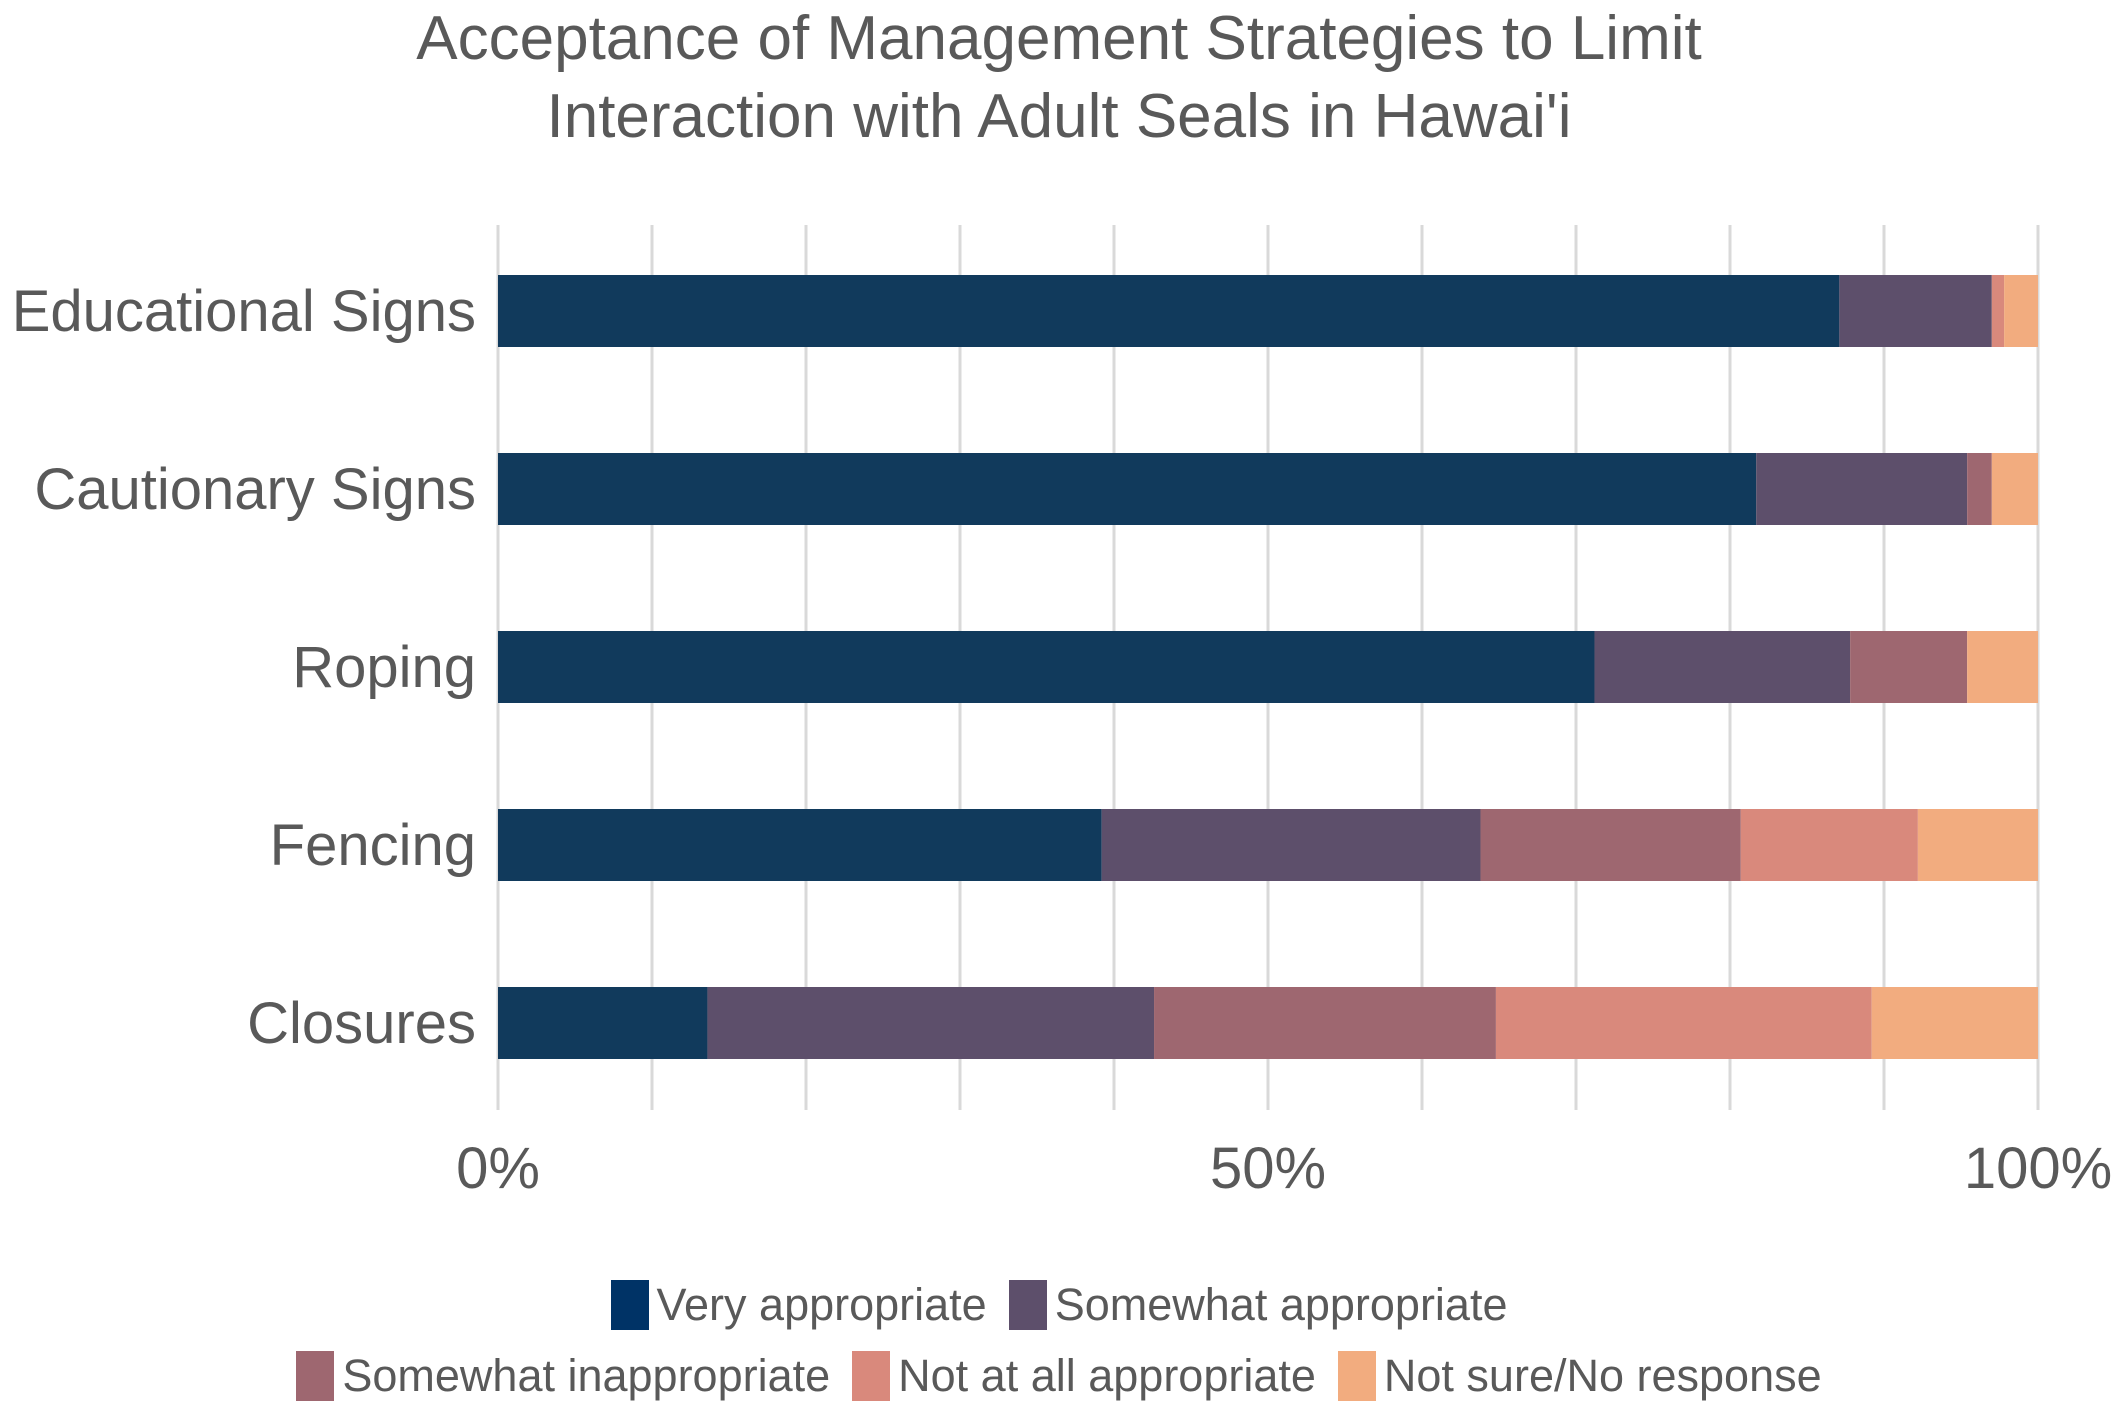 This screenshot has width=2118, height=1415. Describe the element at coordinates (244, 311) in the screenshot. I see `category-label-educational-signs: Educational Signs` at that location.